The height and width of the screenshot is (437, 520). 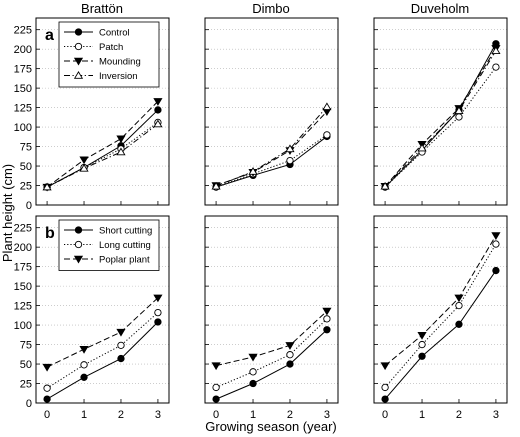 I want to click on legend-label: Patch, so click(x=111, y=47).